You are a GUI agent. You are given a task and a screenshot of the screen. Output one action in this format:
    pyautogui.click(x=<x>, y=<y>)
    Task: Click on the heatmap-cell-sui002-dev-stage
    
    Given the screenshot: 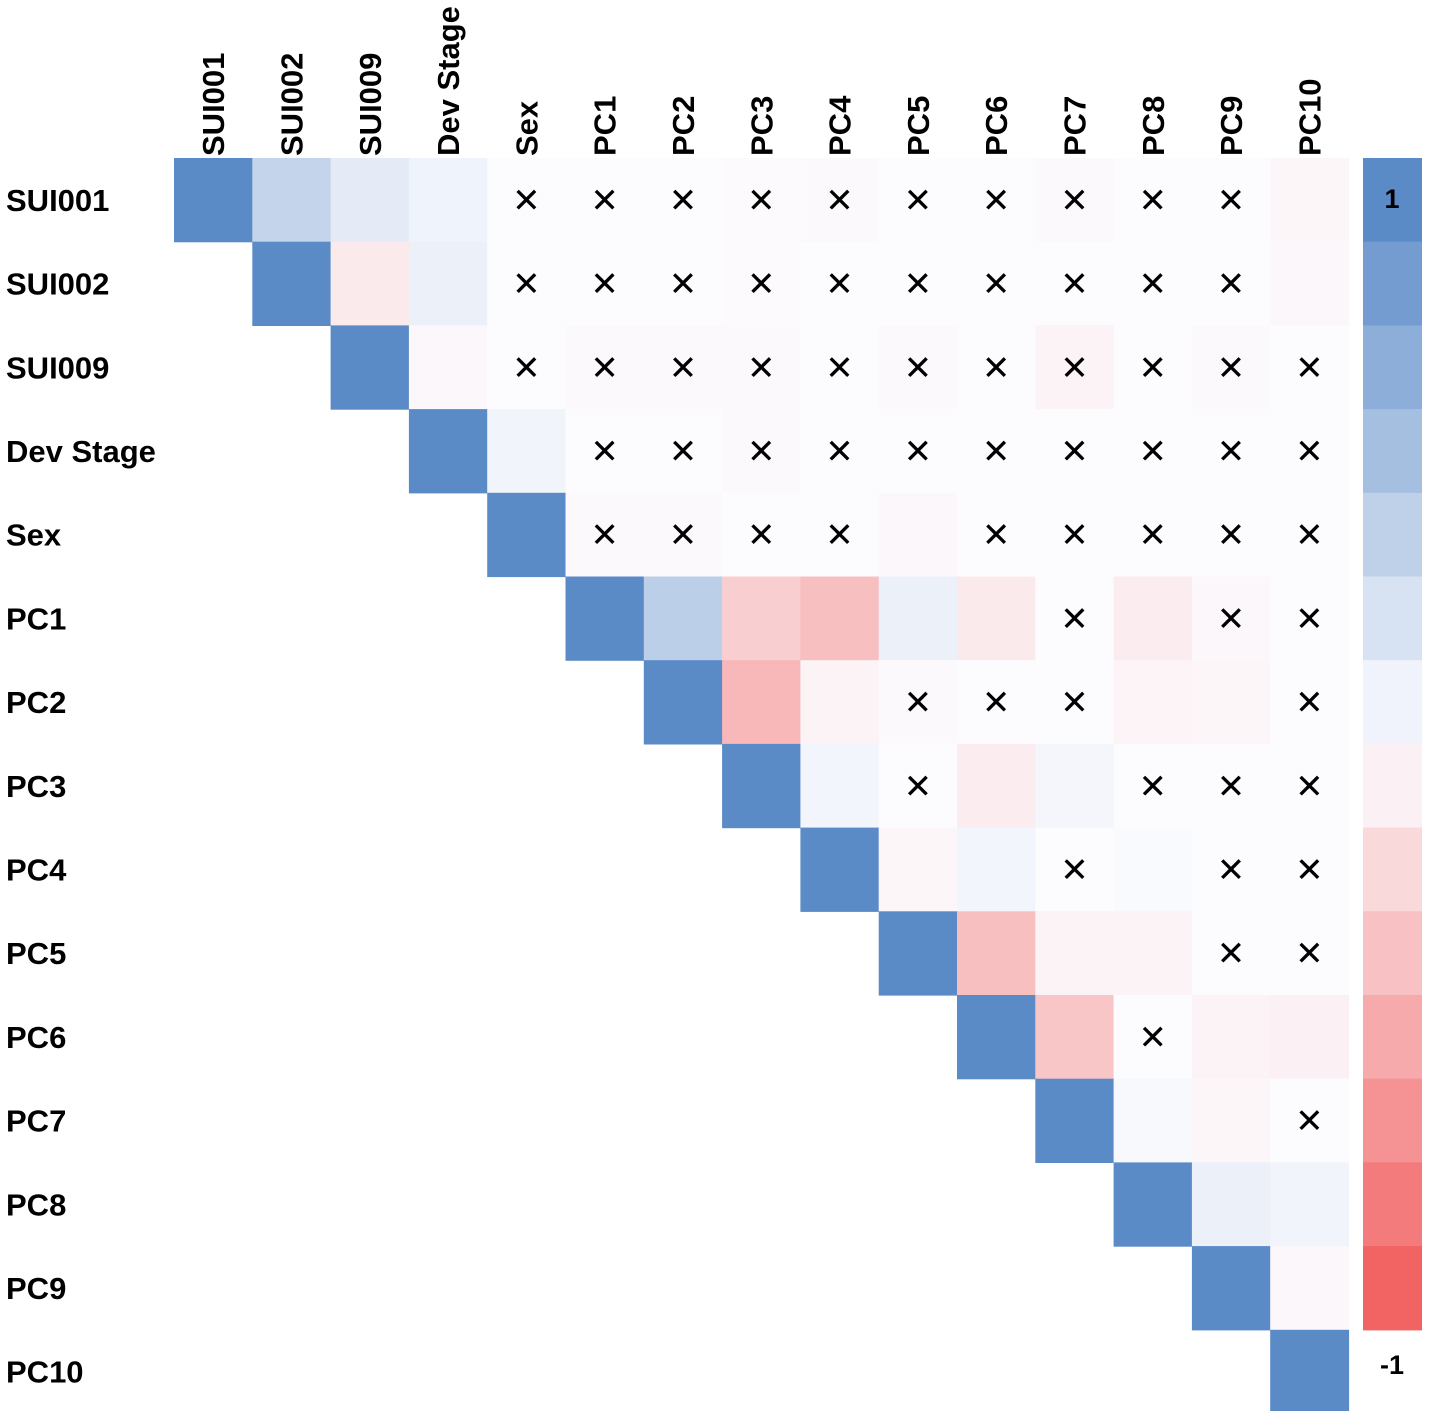 What is the action you would take?
    pyautogui.click(x=448, y=283)
    